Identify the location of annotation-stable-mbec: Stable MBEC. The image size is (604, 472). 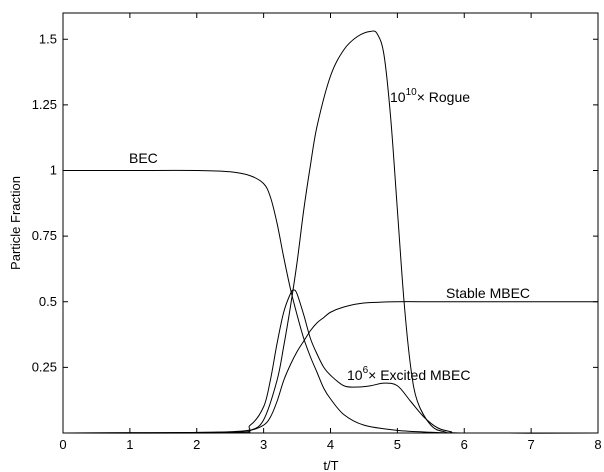
(488, 293).